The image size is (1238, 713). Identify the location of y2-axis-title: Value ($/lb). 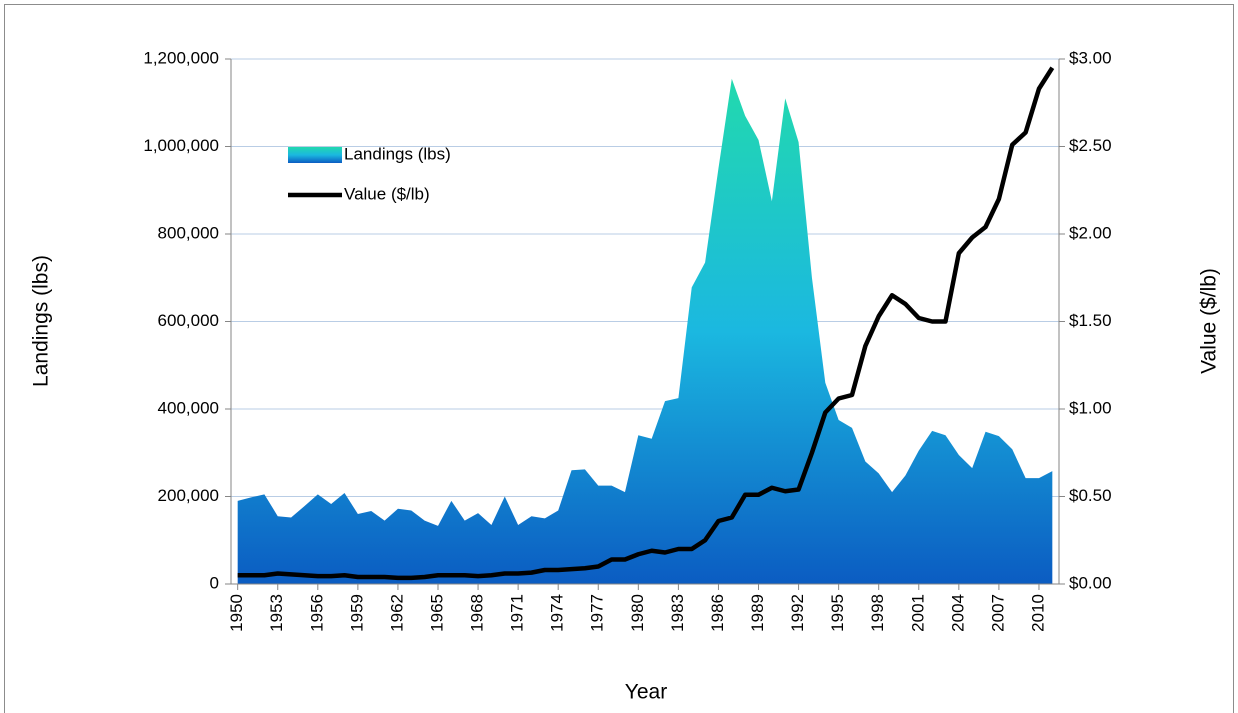
(1209, 321).